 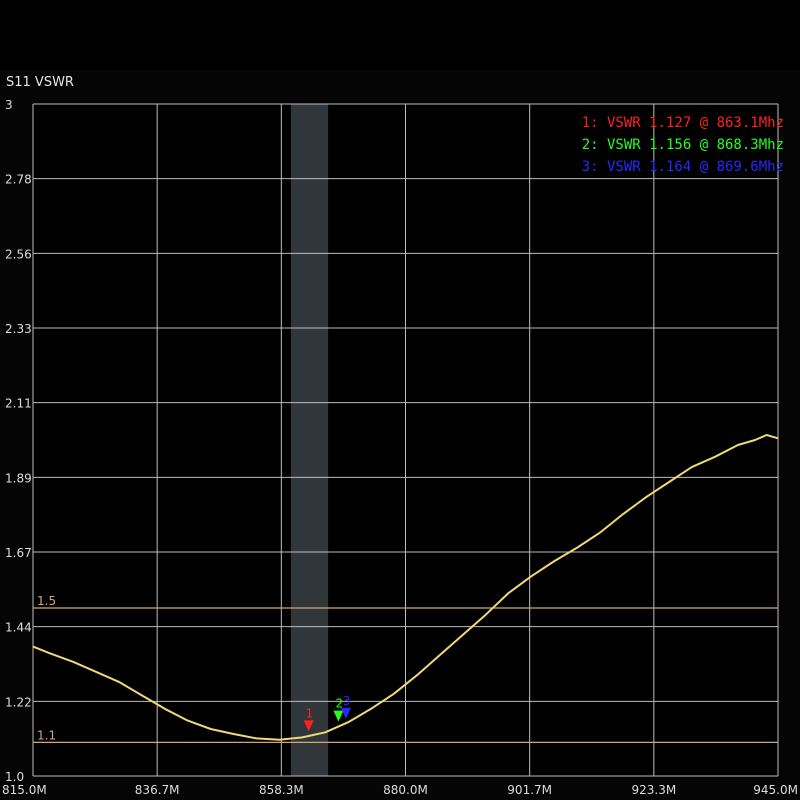 What do you see at coordinates (18, 553) in the screenshot?
I see `y-tick-label: 1.67` at bounding box center [18, 553].